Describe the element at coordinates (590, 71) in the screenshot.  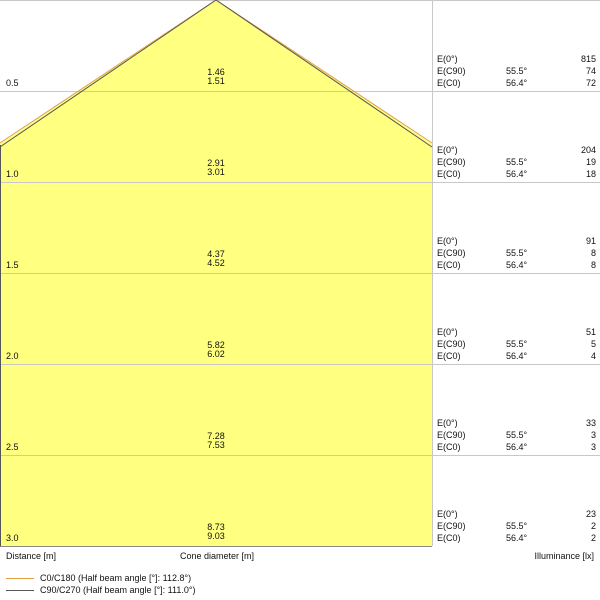
I see `ec90-value: 74` at that location.